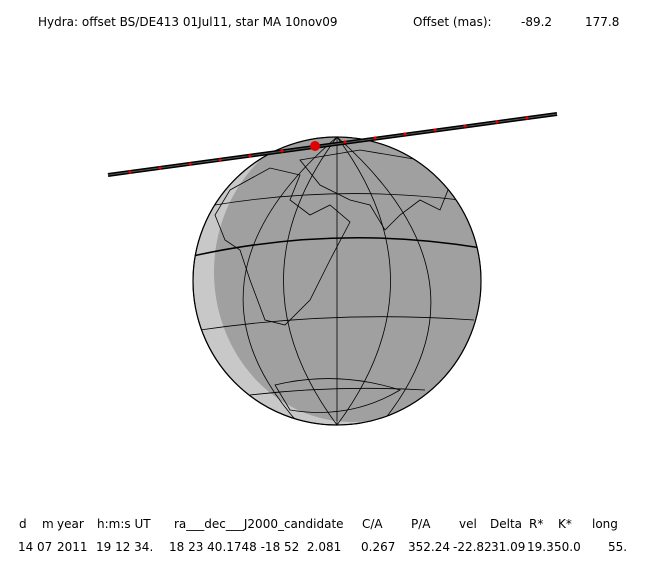  I want to click on col-header: vel, so click(468, 524).